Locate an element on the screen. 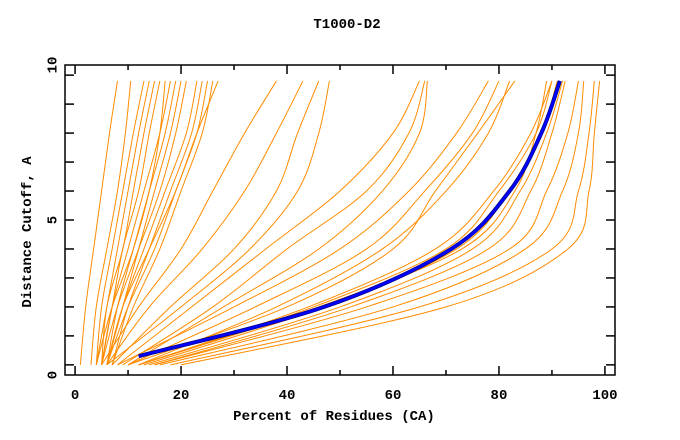 Image resolution: width=680 pixels, height=440 pixels. y-tick-label: 10 is located at coordinates (54, 65).